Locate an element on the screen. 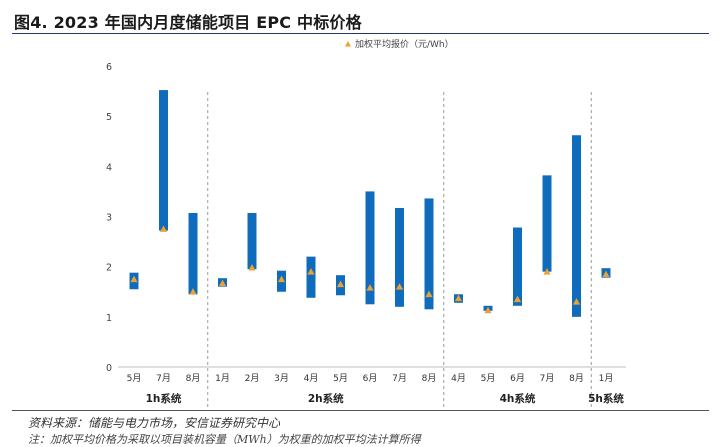  legend: 加权平均报价（元/Wh） is located at coordinates (399, 44).